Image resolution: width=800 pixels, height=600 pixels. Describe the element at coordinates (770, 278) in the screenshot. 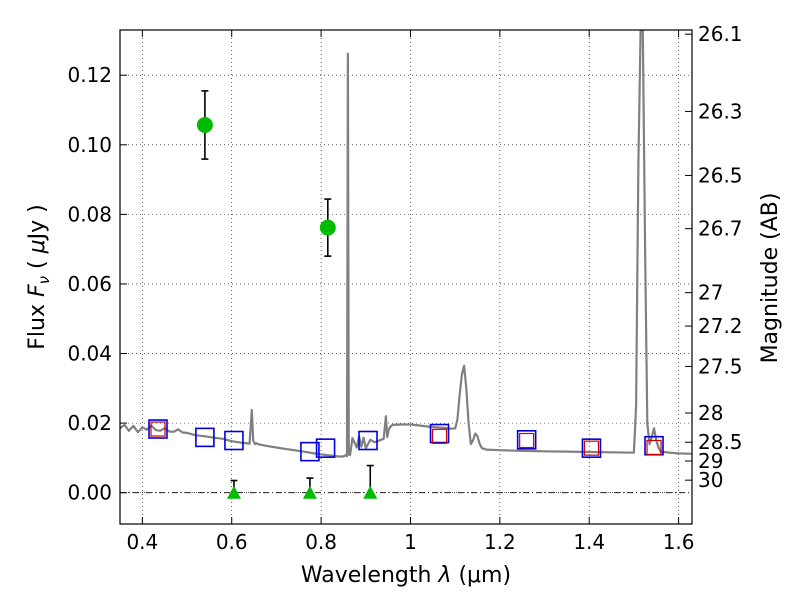

I see `magnitude-axis-label: Magnitude (AB)` at that location.